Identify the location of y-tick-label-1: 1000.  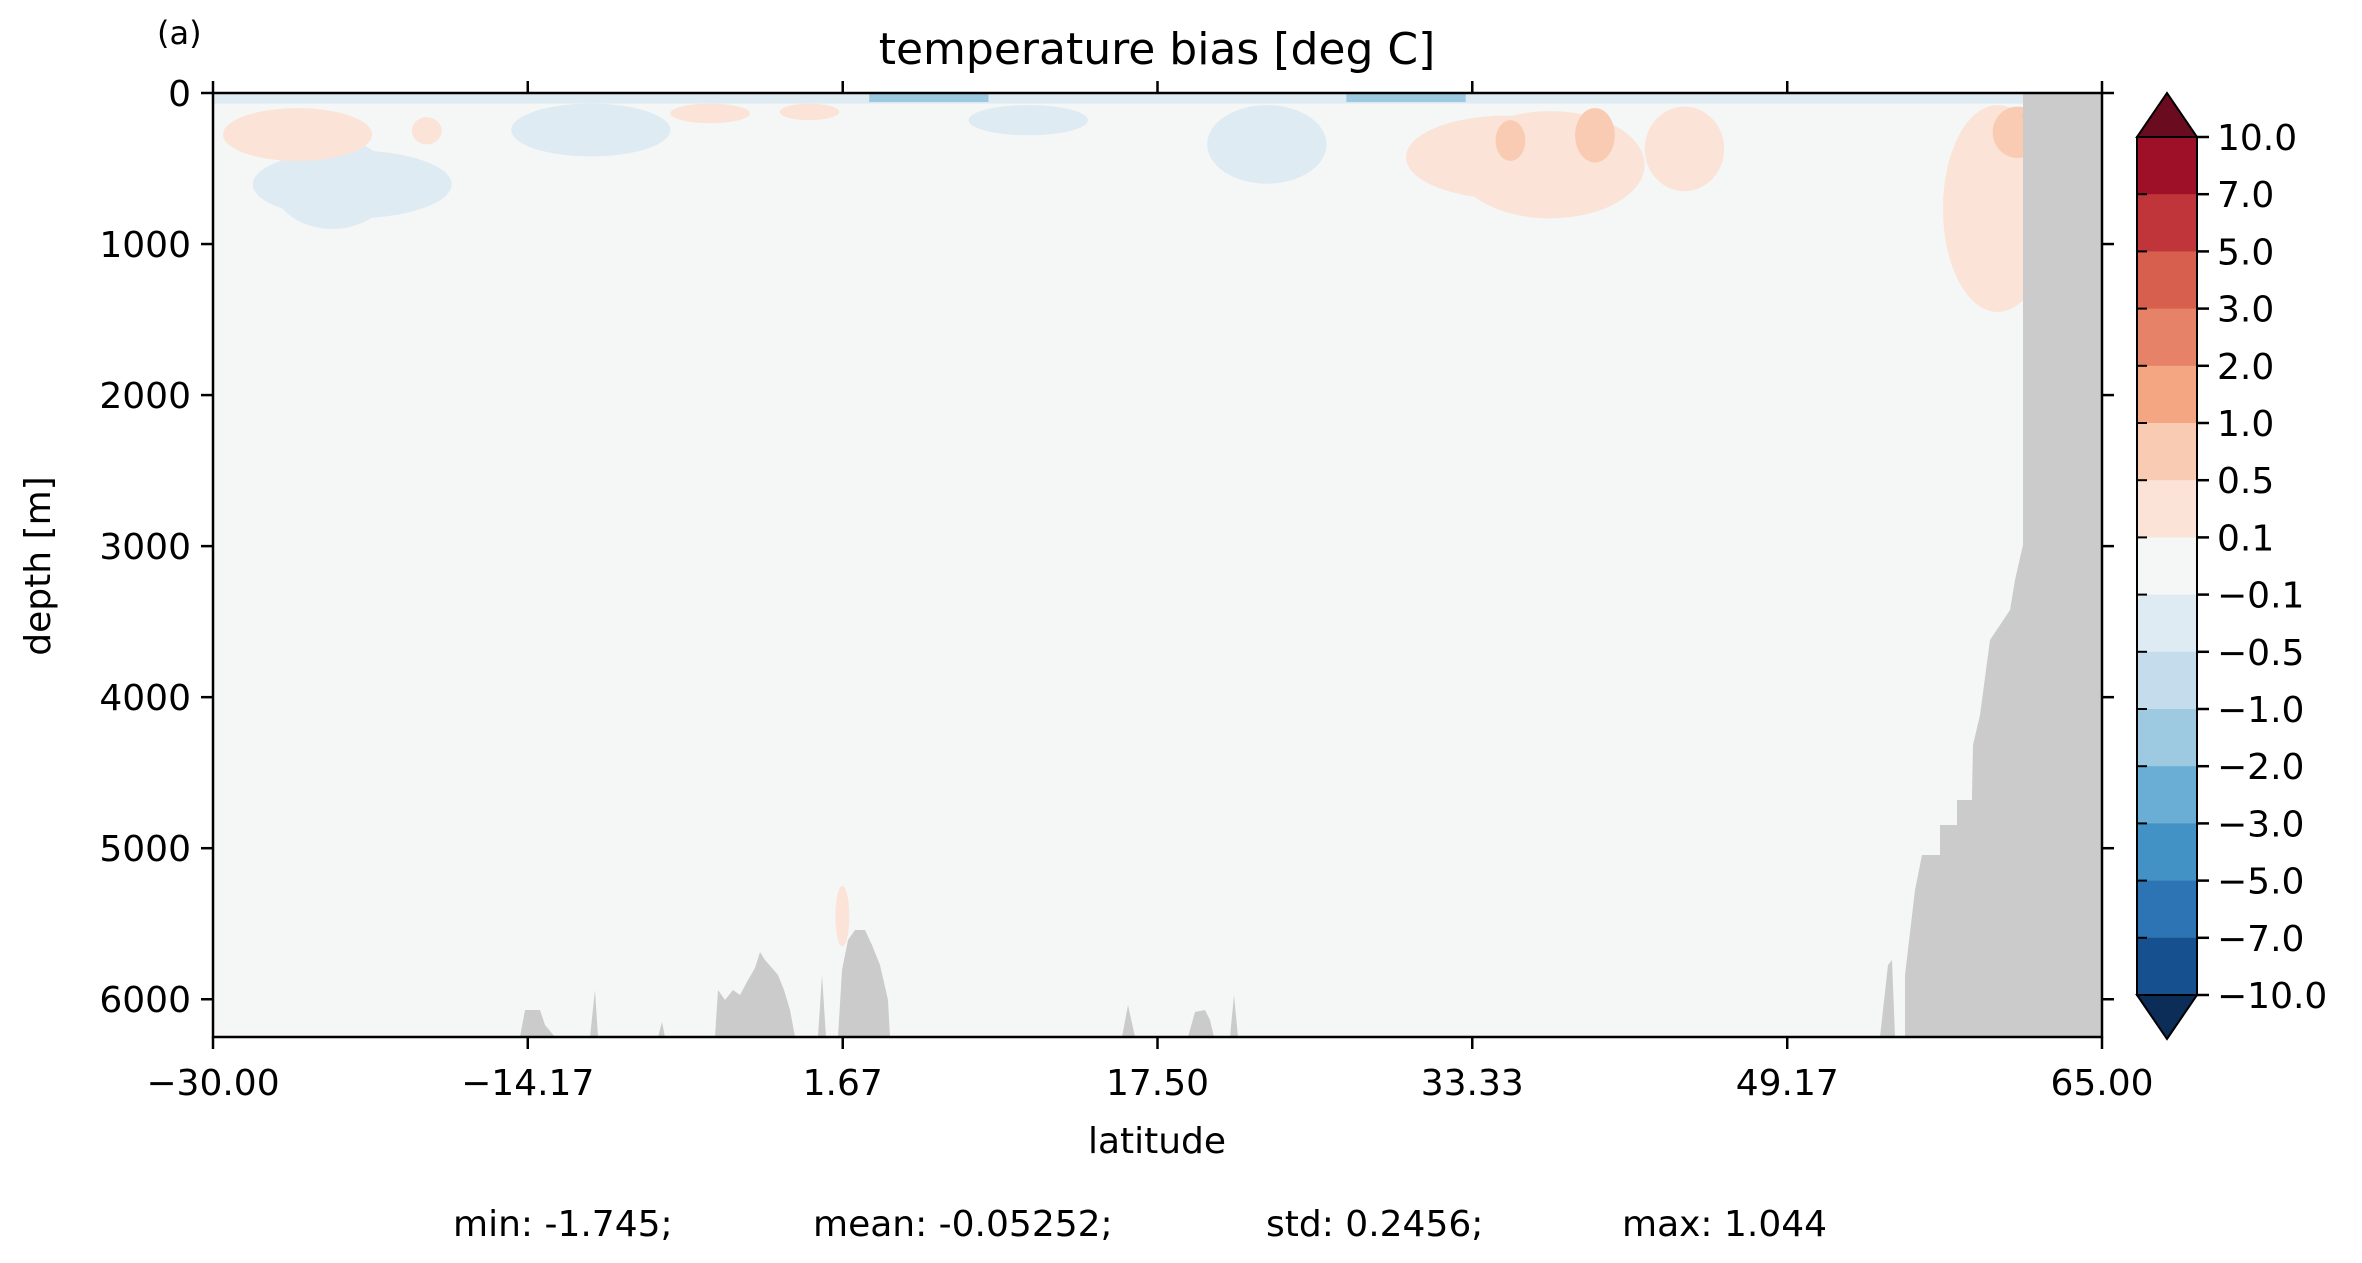
(145, 245).